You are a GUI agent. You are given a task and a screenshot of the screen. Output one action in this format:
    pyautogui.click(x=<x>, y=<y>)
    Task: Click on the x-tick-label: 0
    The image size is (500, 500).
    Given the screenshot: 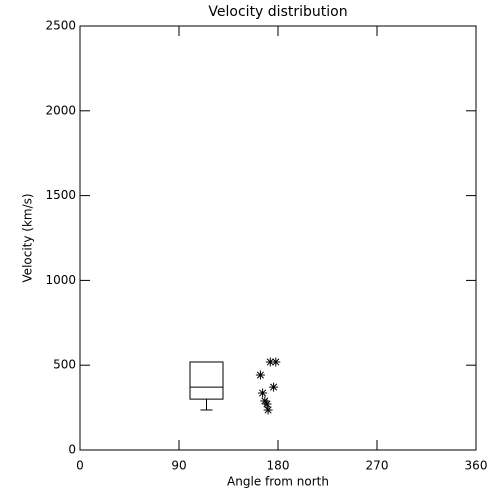 What is the action you would take?
    pyautogui.click(x=80, y=466)
    